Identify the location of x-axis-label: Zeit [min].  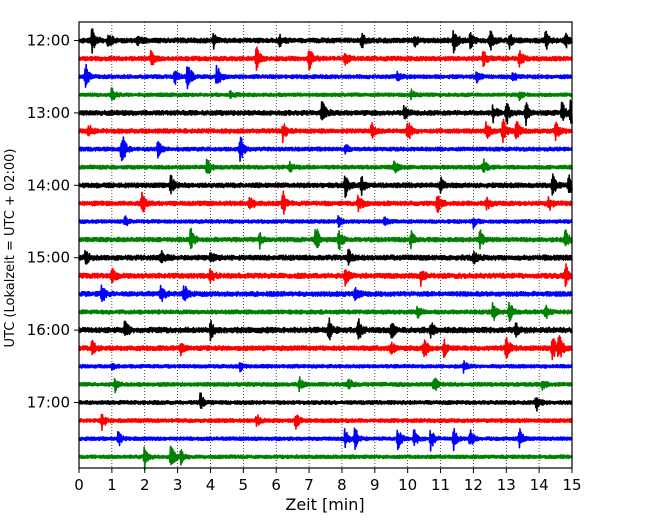
(324, 504).